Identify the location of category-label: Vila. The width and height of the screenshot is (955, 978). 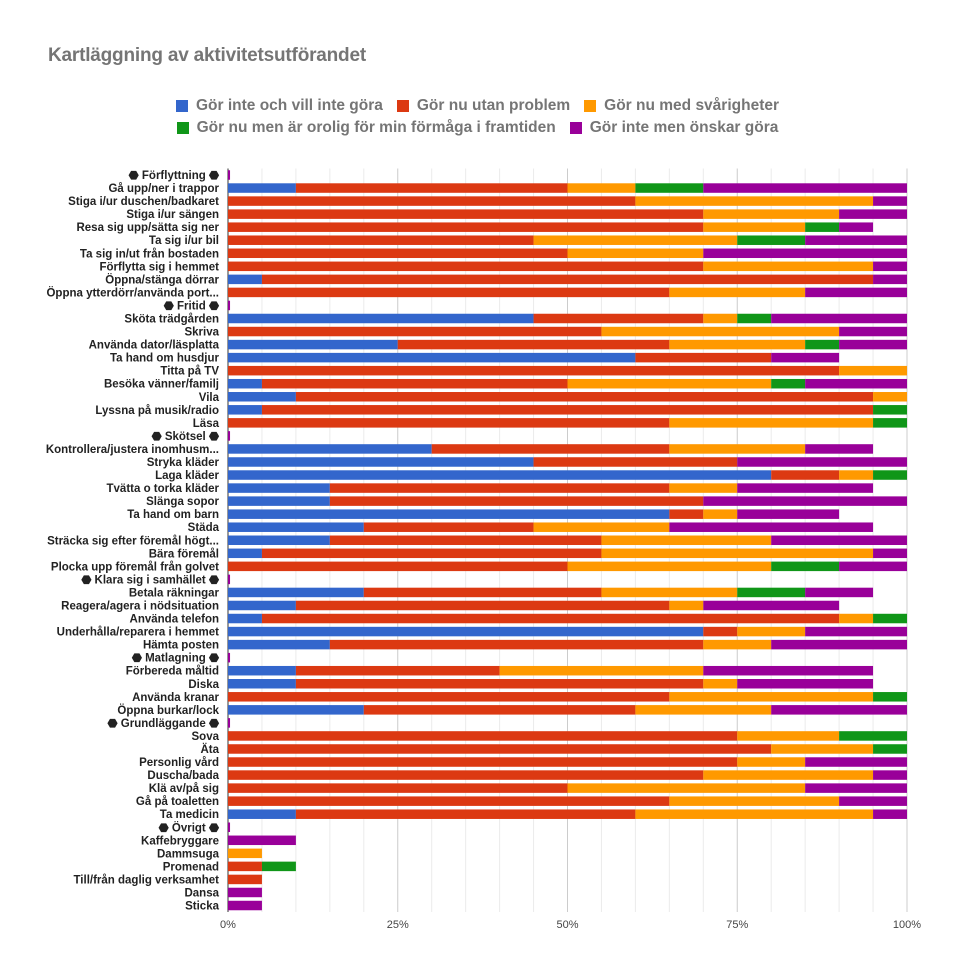
(209, 398).